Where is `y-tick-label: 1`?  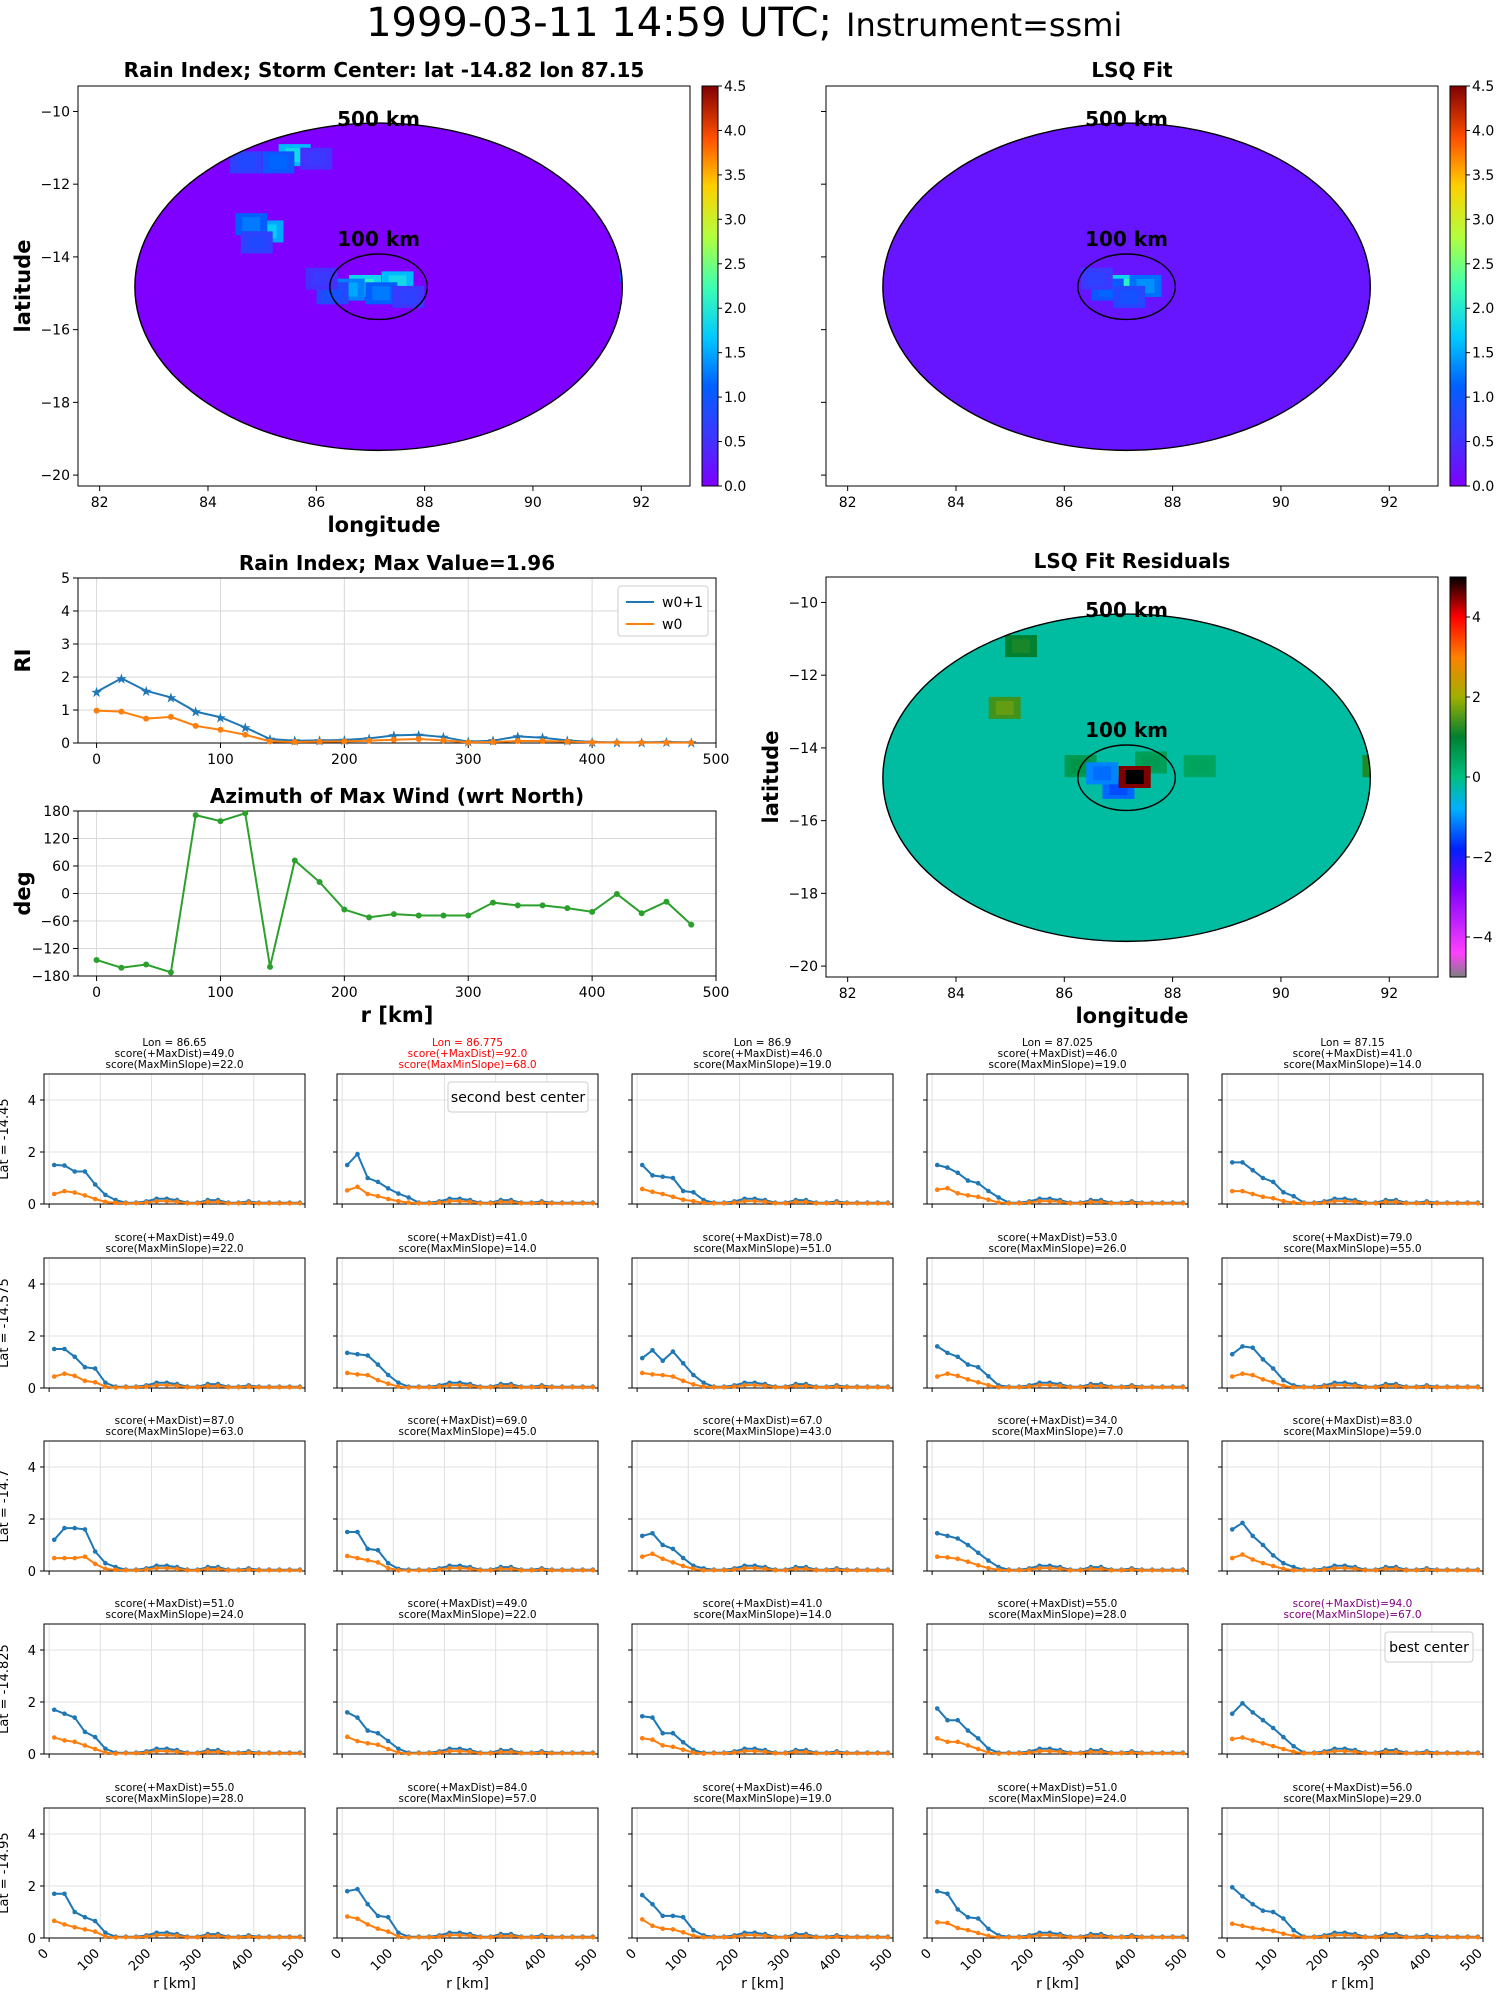 y-tick-label: 1 is located at coordinates (65, 711).